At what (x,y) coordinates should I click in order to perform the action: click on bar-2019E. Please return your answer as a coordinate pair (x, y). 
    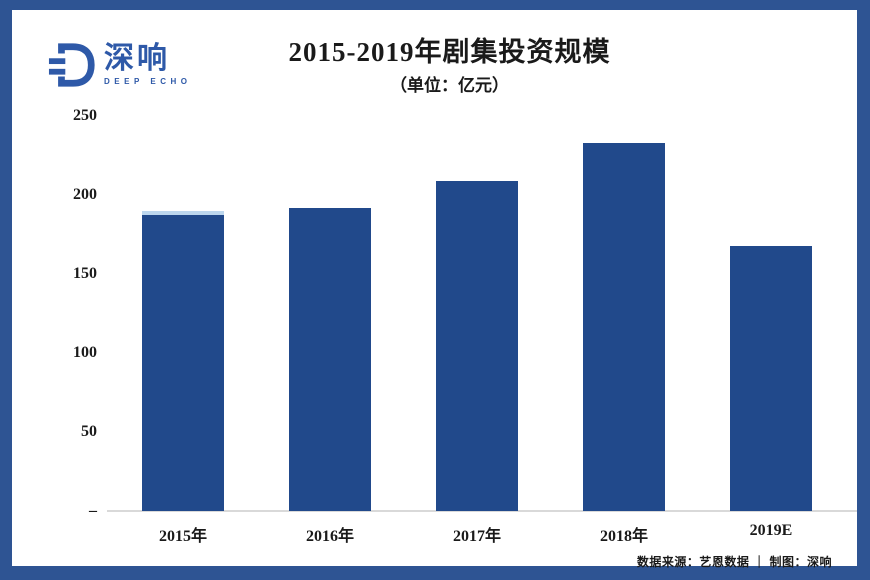
    Looking at the image, I should click on (771, 378).